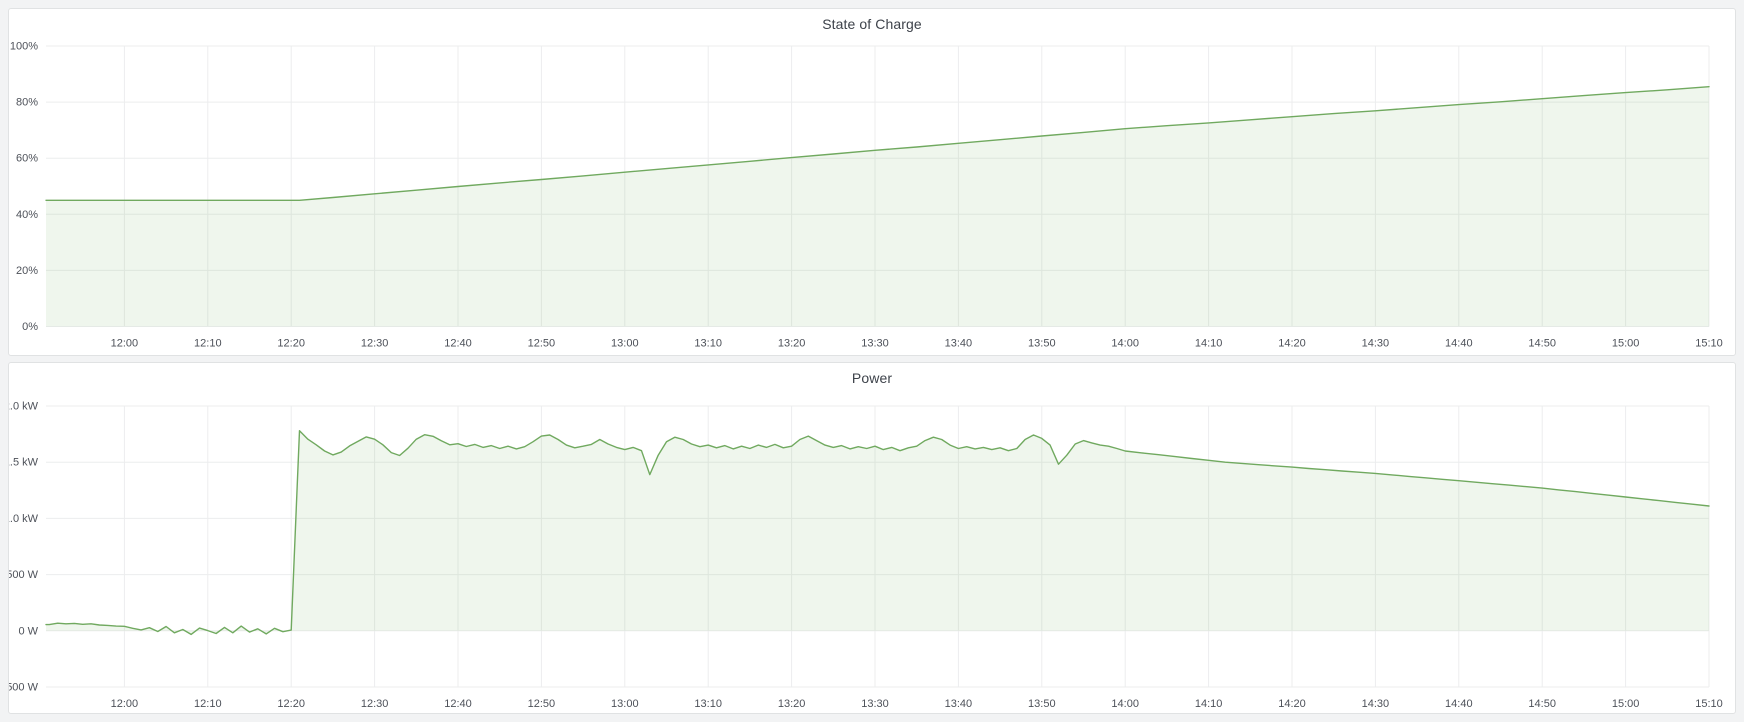 This screenshot has width=1744, height=722. Describe the element at coordinates (24, 47) in the screenshot. I see `y-axis-tick-label: 100%` at that location.